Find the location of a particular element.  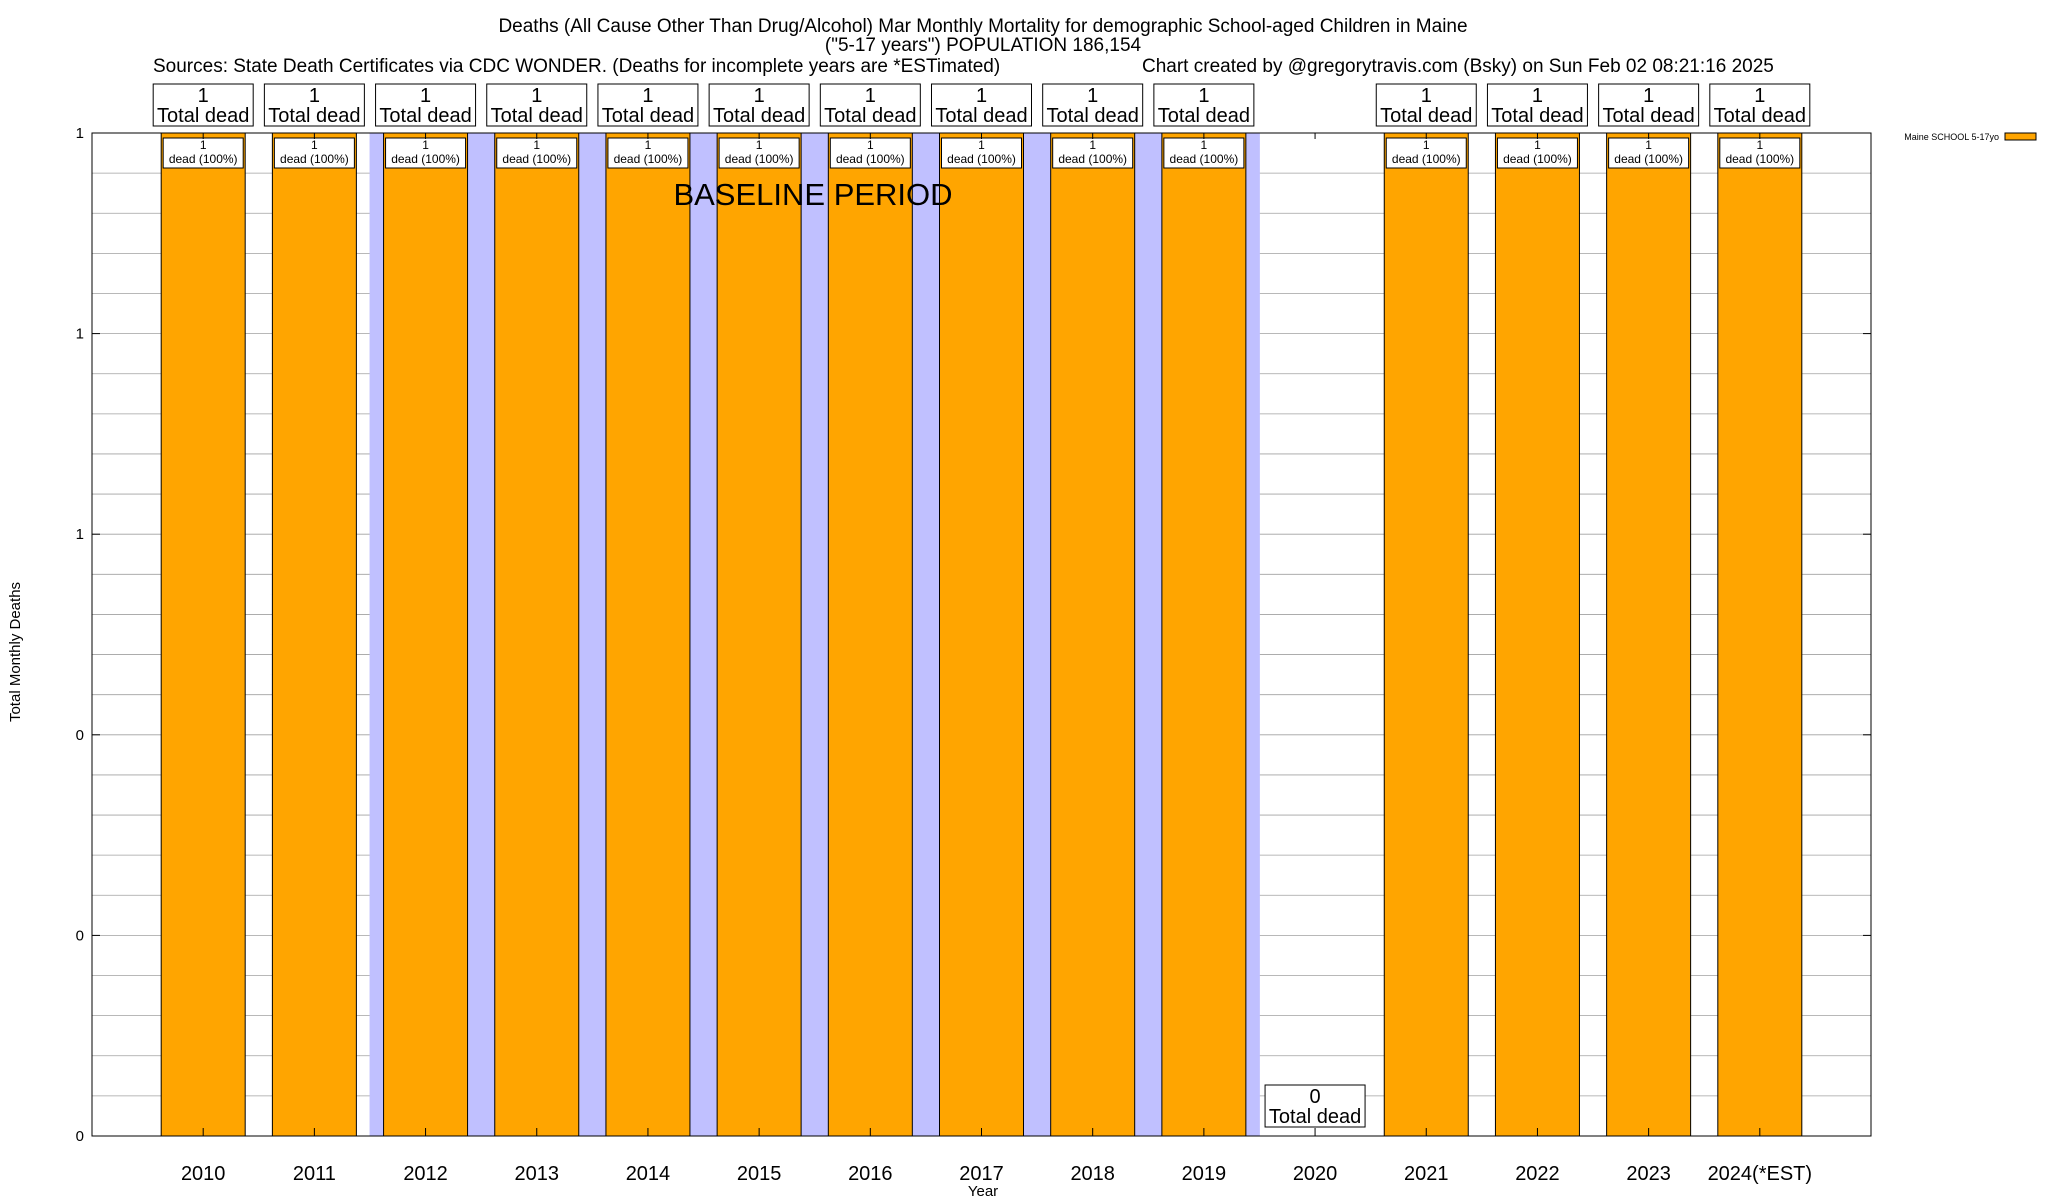

x-tick-label: 2022 is located at coordinates (1537, 1174).